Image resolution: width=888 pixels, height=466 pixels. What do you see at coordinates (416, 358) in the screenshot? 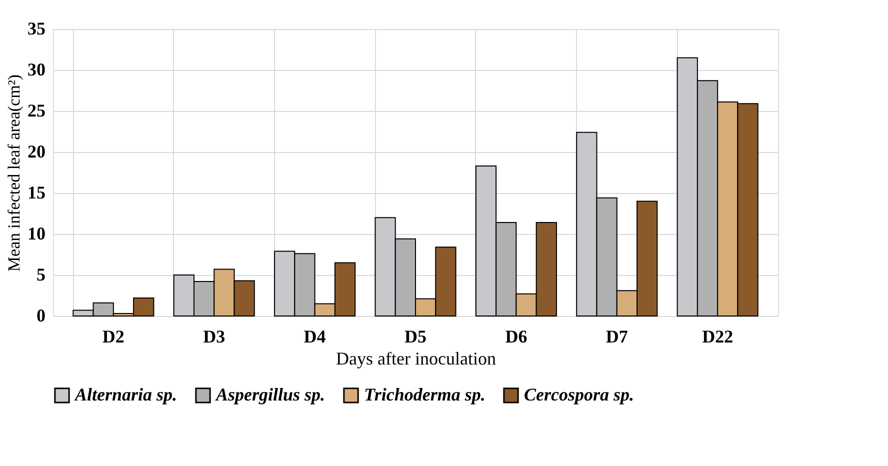
I see `x-axis-title: Days after inoculation` at bounding box center [416, 358].